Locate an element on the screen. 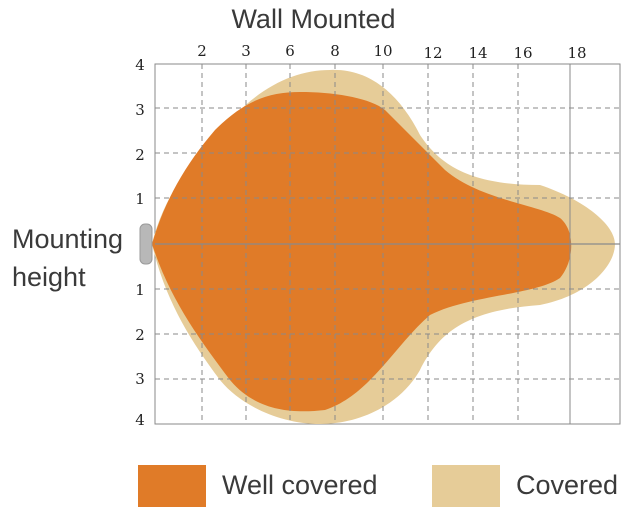  legend-swatch-covered is located at coordinates (466, 486).